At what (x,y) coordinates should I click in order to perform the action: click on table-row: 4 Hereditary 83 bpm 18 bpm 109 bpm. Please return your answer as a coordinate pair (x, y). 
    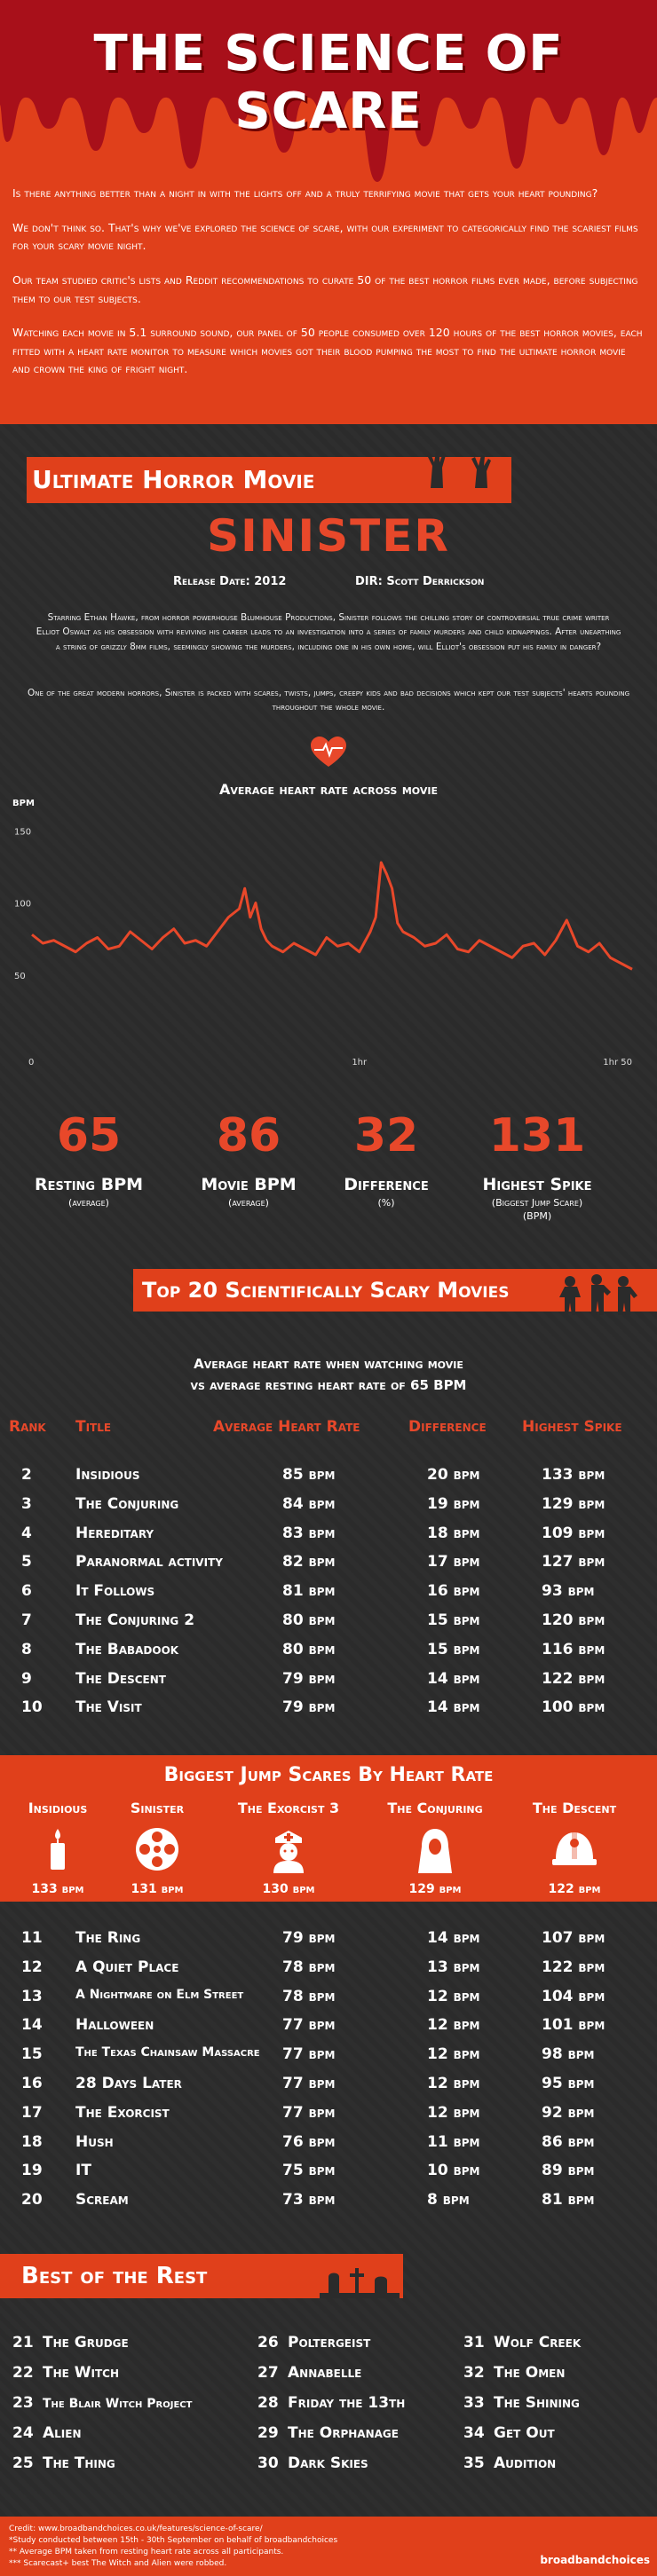
    Looking at the image, I should click on (328, 1538).